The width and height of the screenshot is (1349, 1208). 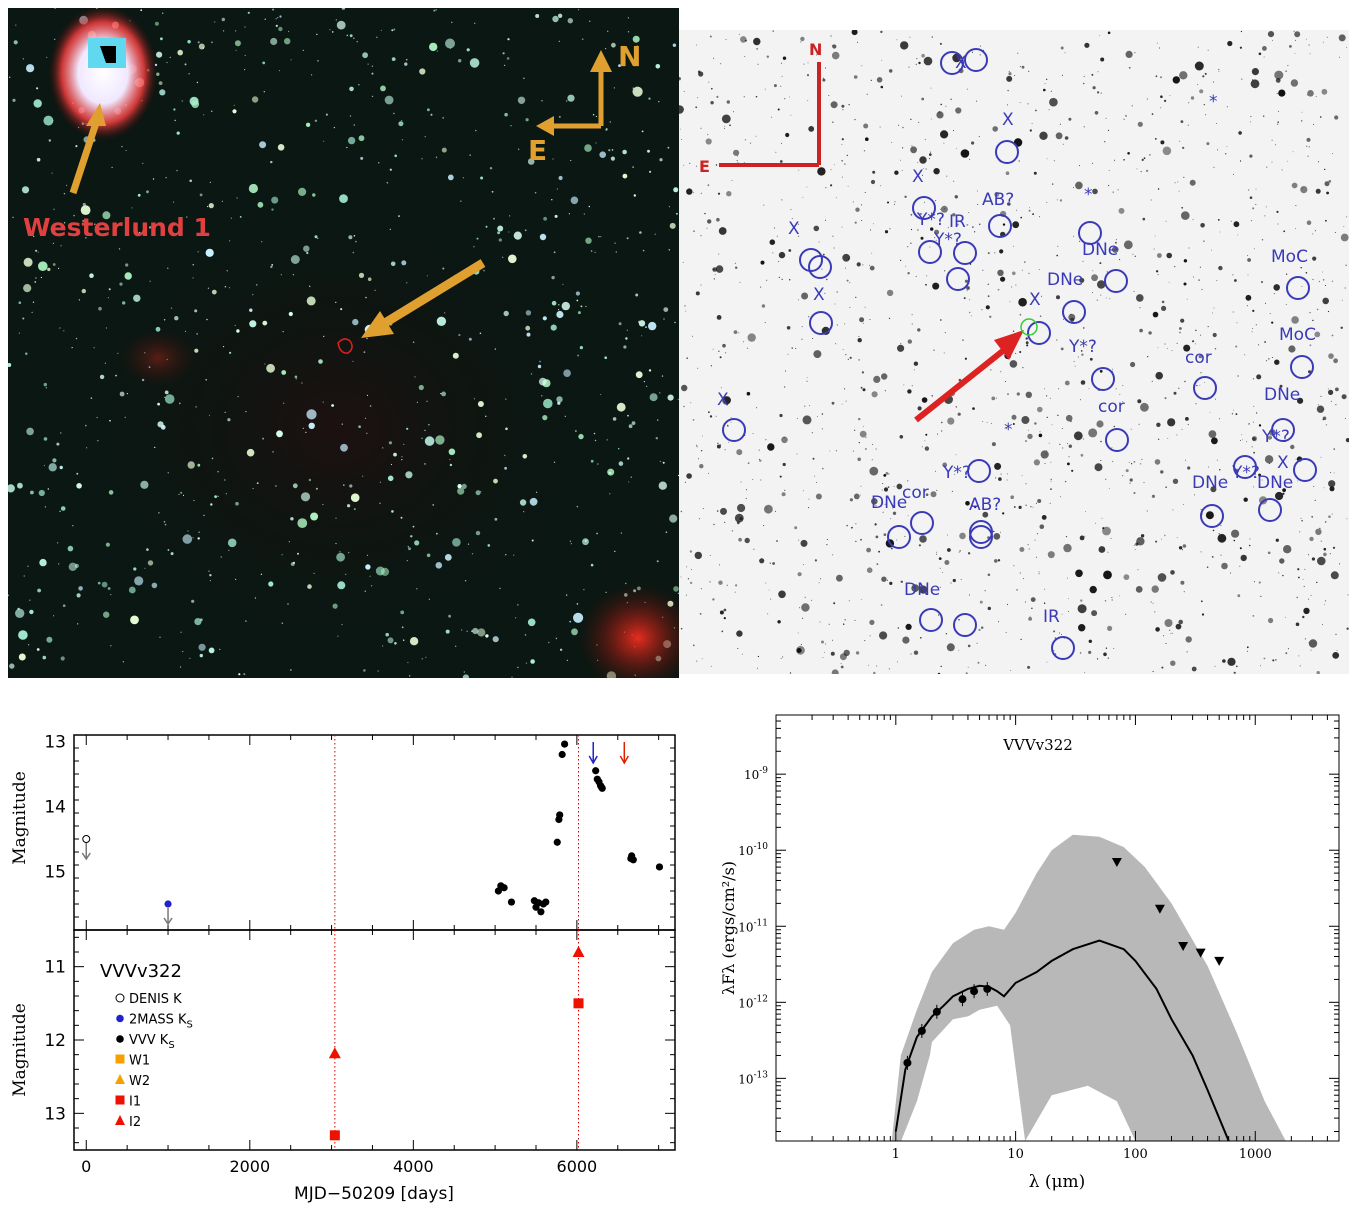 I want to click on y-tick-exponent: -11, so click(x=761, y=923).